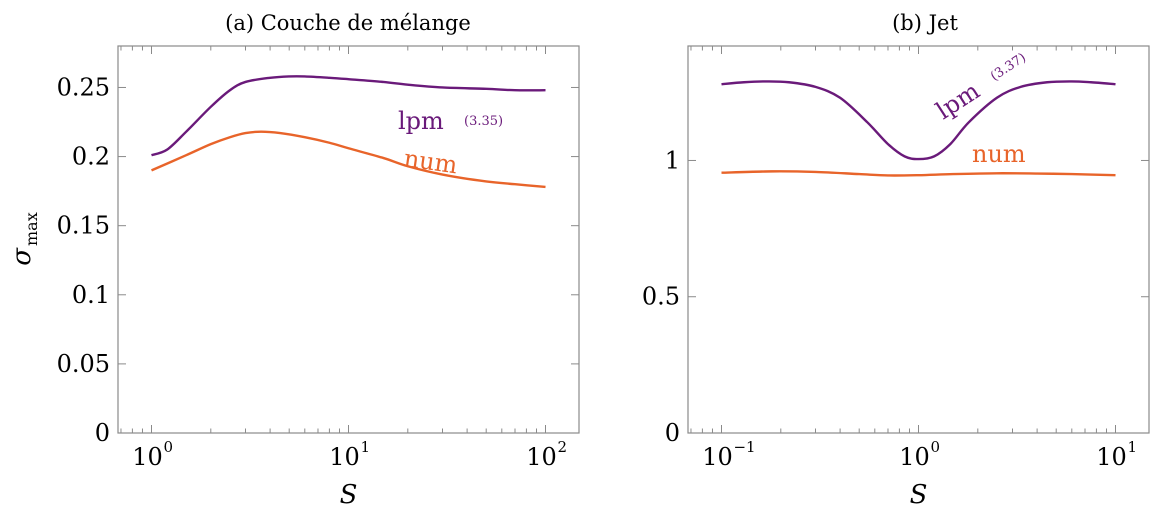 The image size is (1151, 515). What do you see at coordinates (563, 447) in the screenshot?
I see `x-tick-exponent: 2` at bounding box center [563, 447].